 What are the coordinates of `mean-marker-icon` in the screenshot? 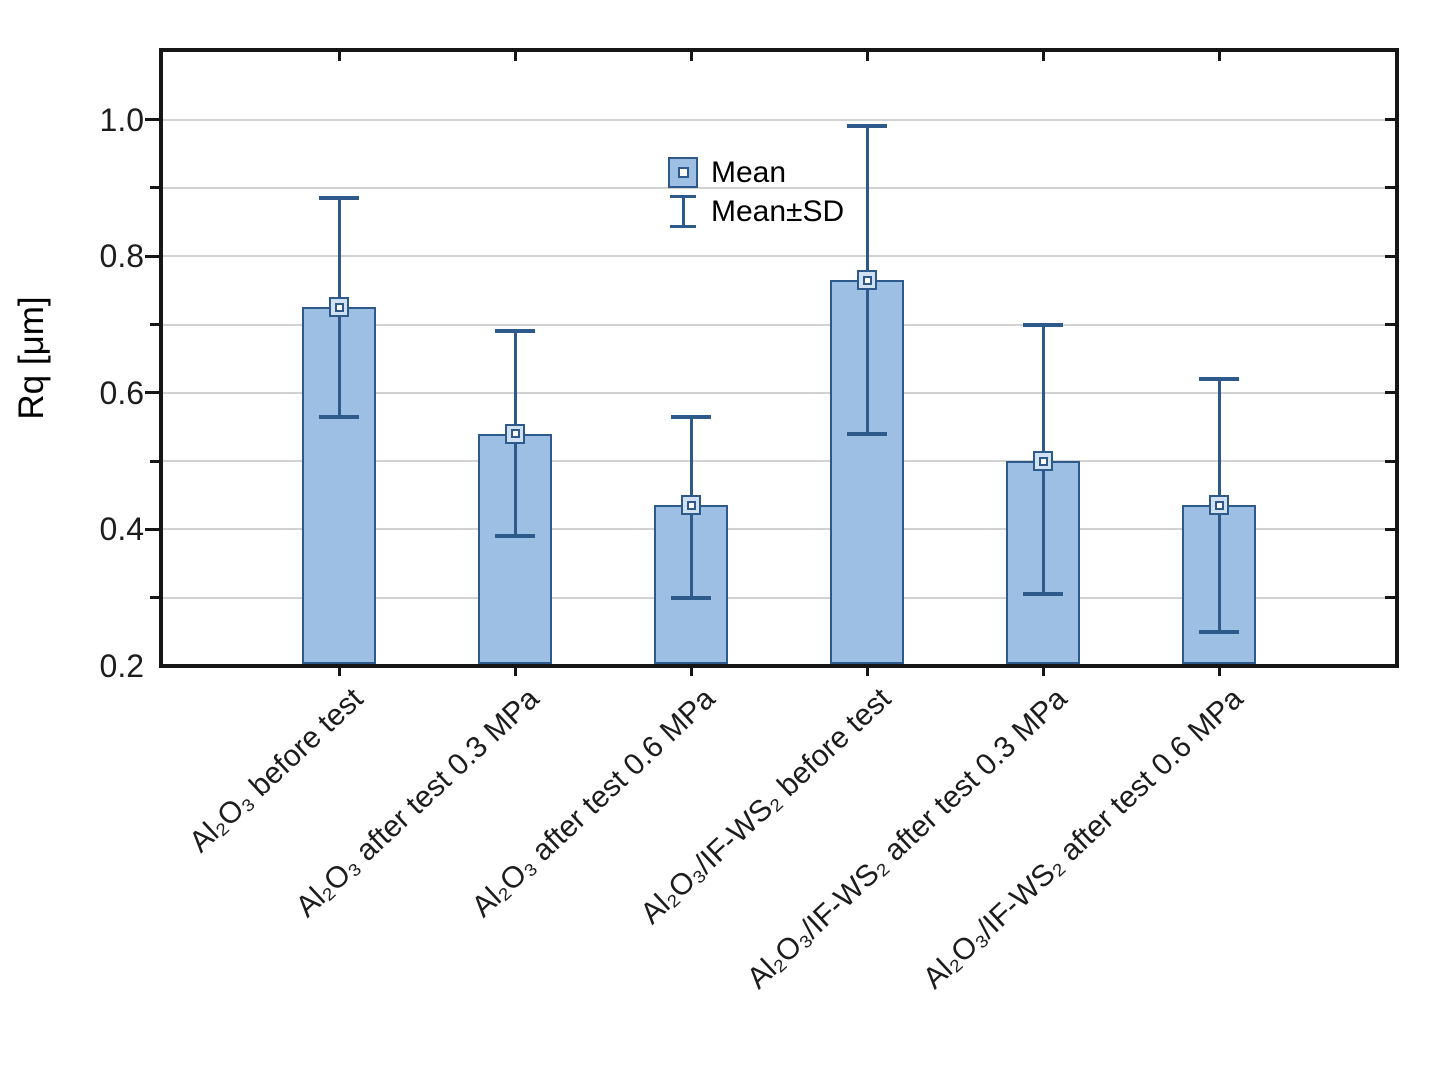 It's located at (683, 172).